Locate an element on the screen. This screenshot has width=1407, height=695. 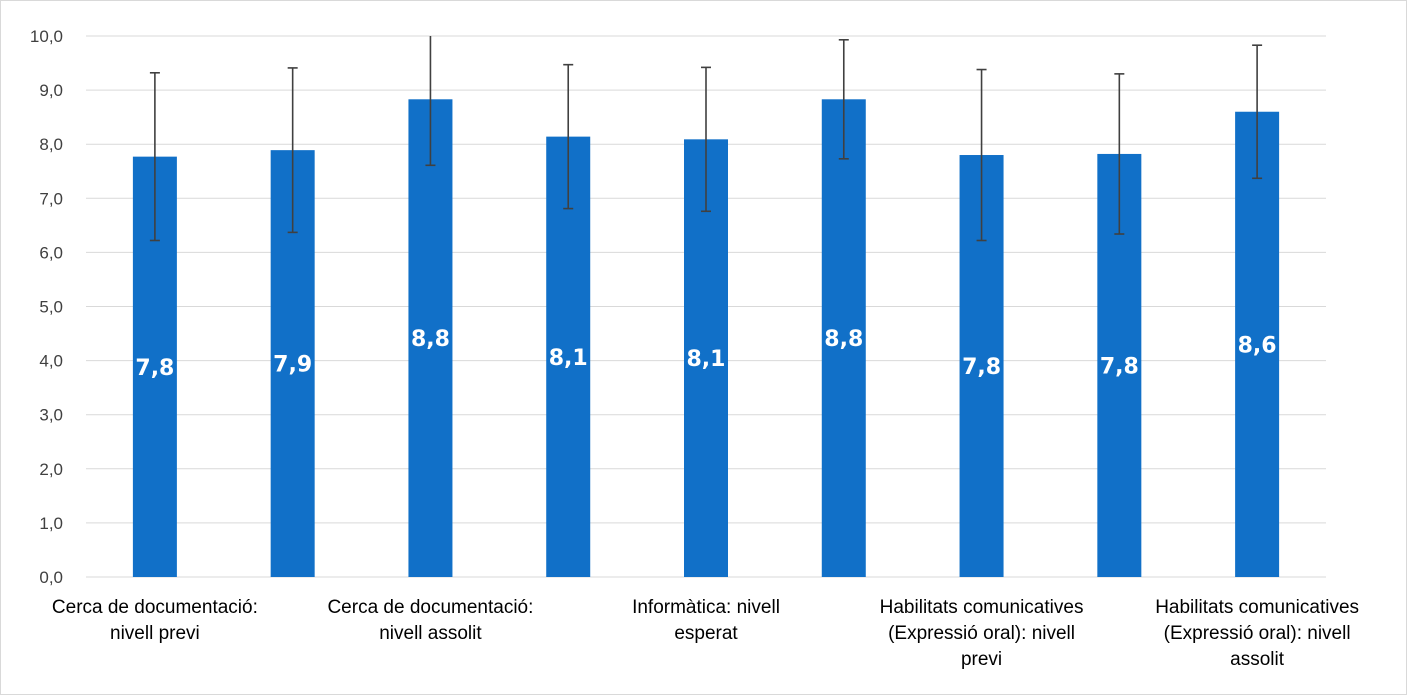
y-tick-label: 8,0 is located at coordinates (51, 144).